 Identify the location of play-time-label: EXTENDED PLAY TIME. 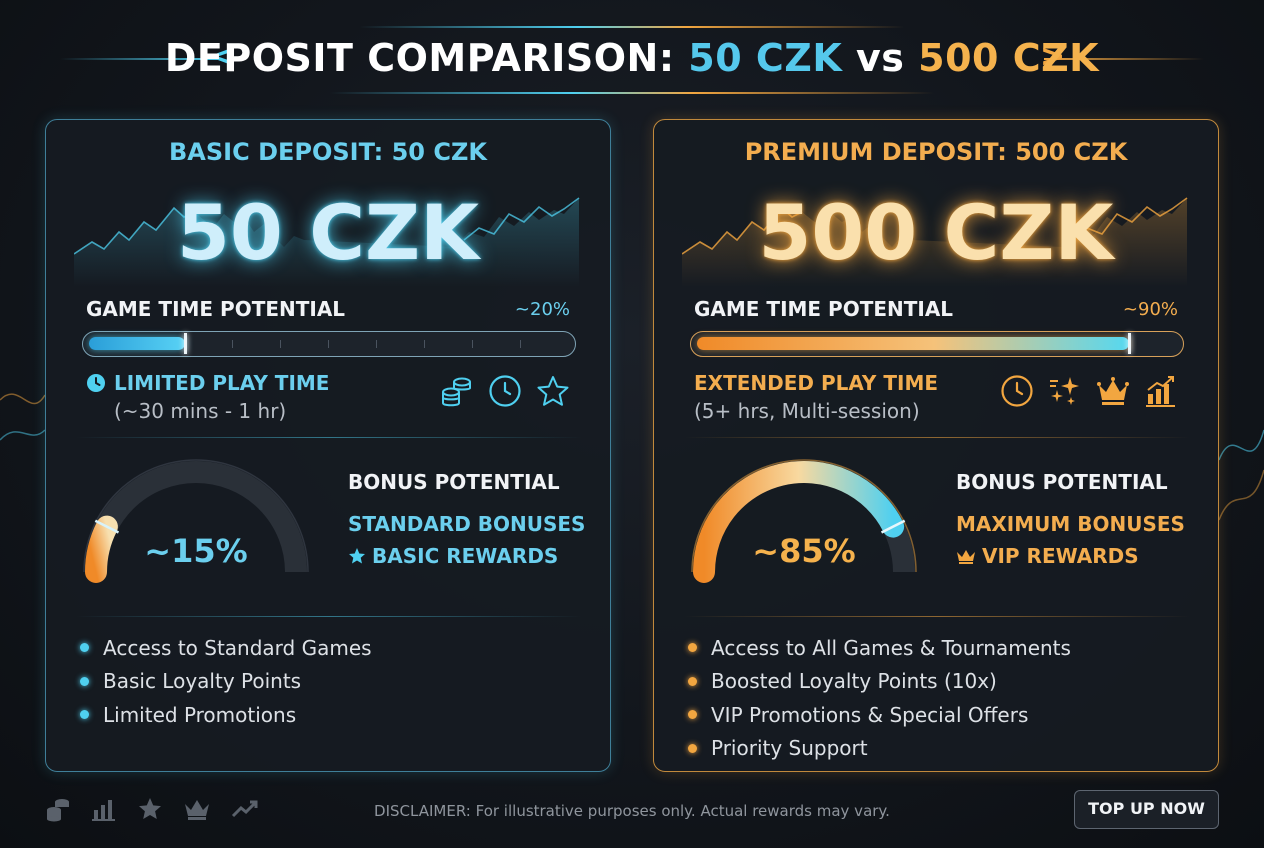
(816, 383).